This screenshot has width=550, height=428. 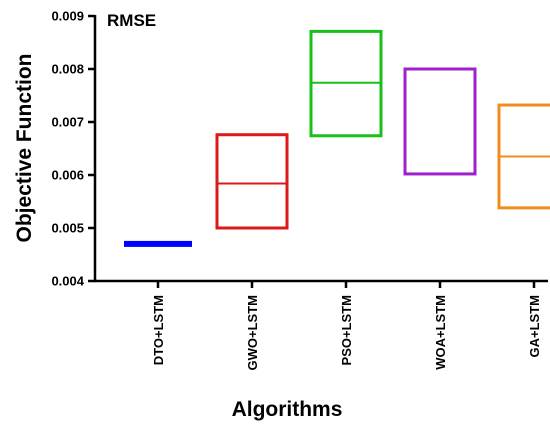 What do you see at coordinates (523, 156) in the screenshot?
I see `box-ga-lstm` at bounding box center [523, 156].